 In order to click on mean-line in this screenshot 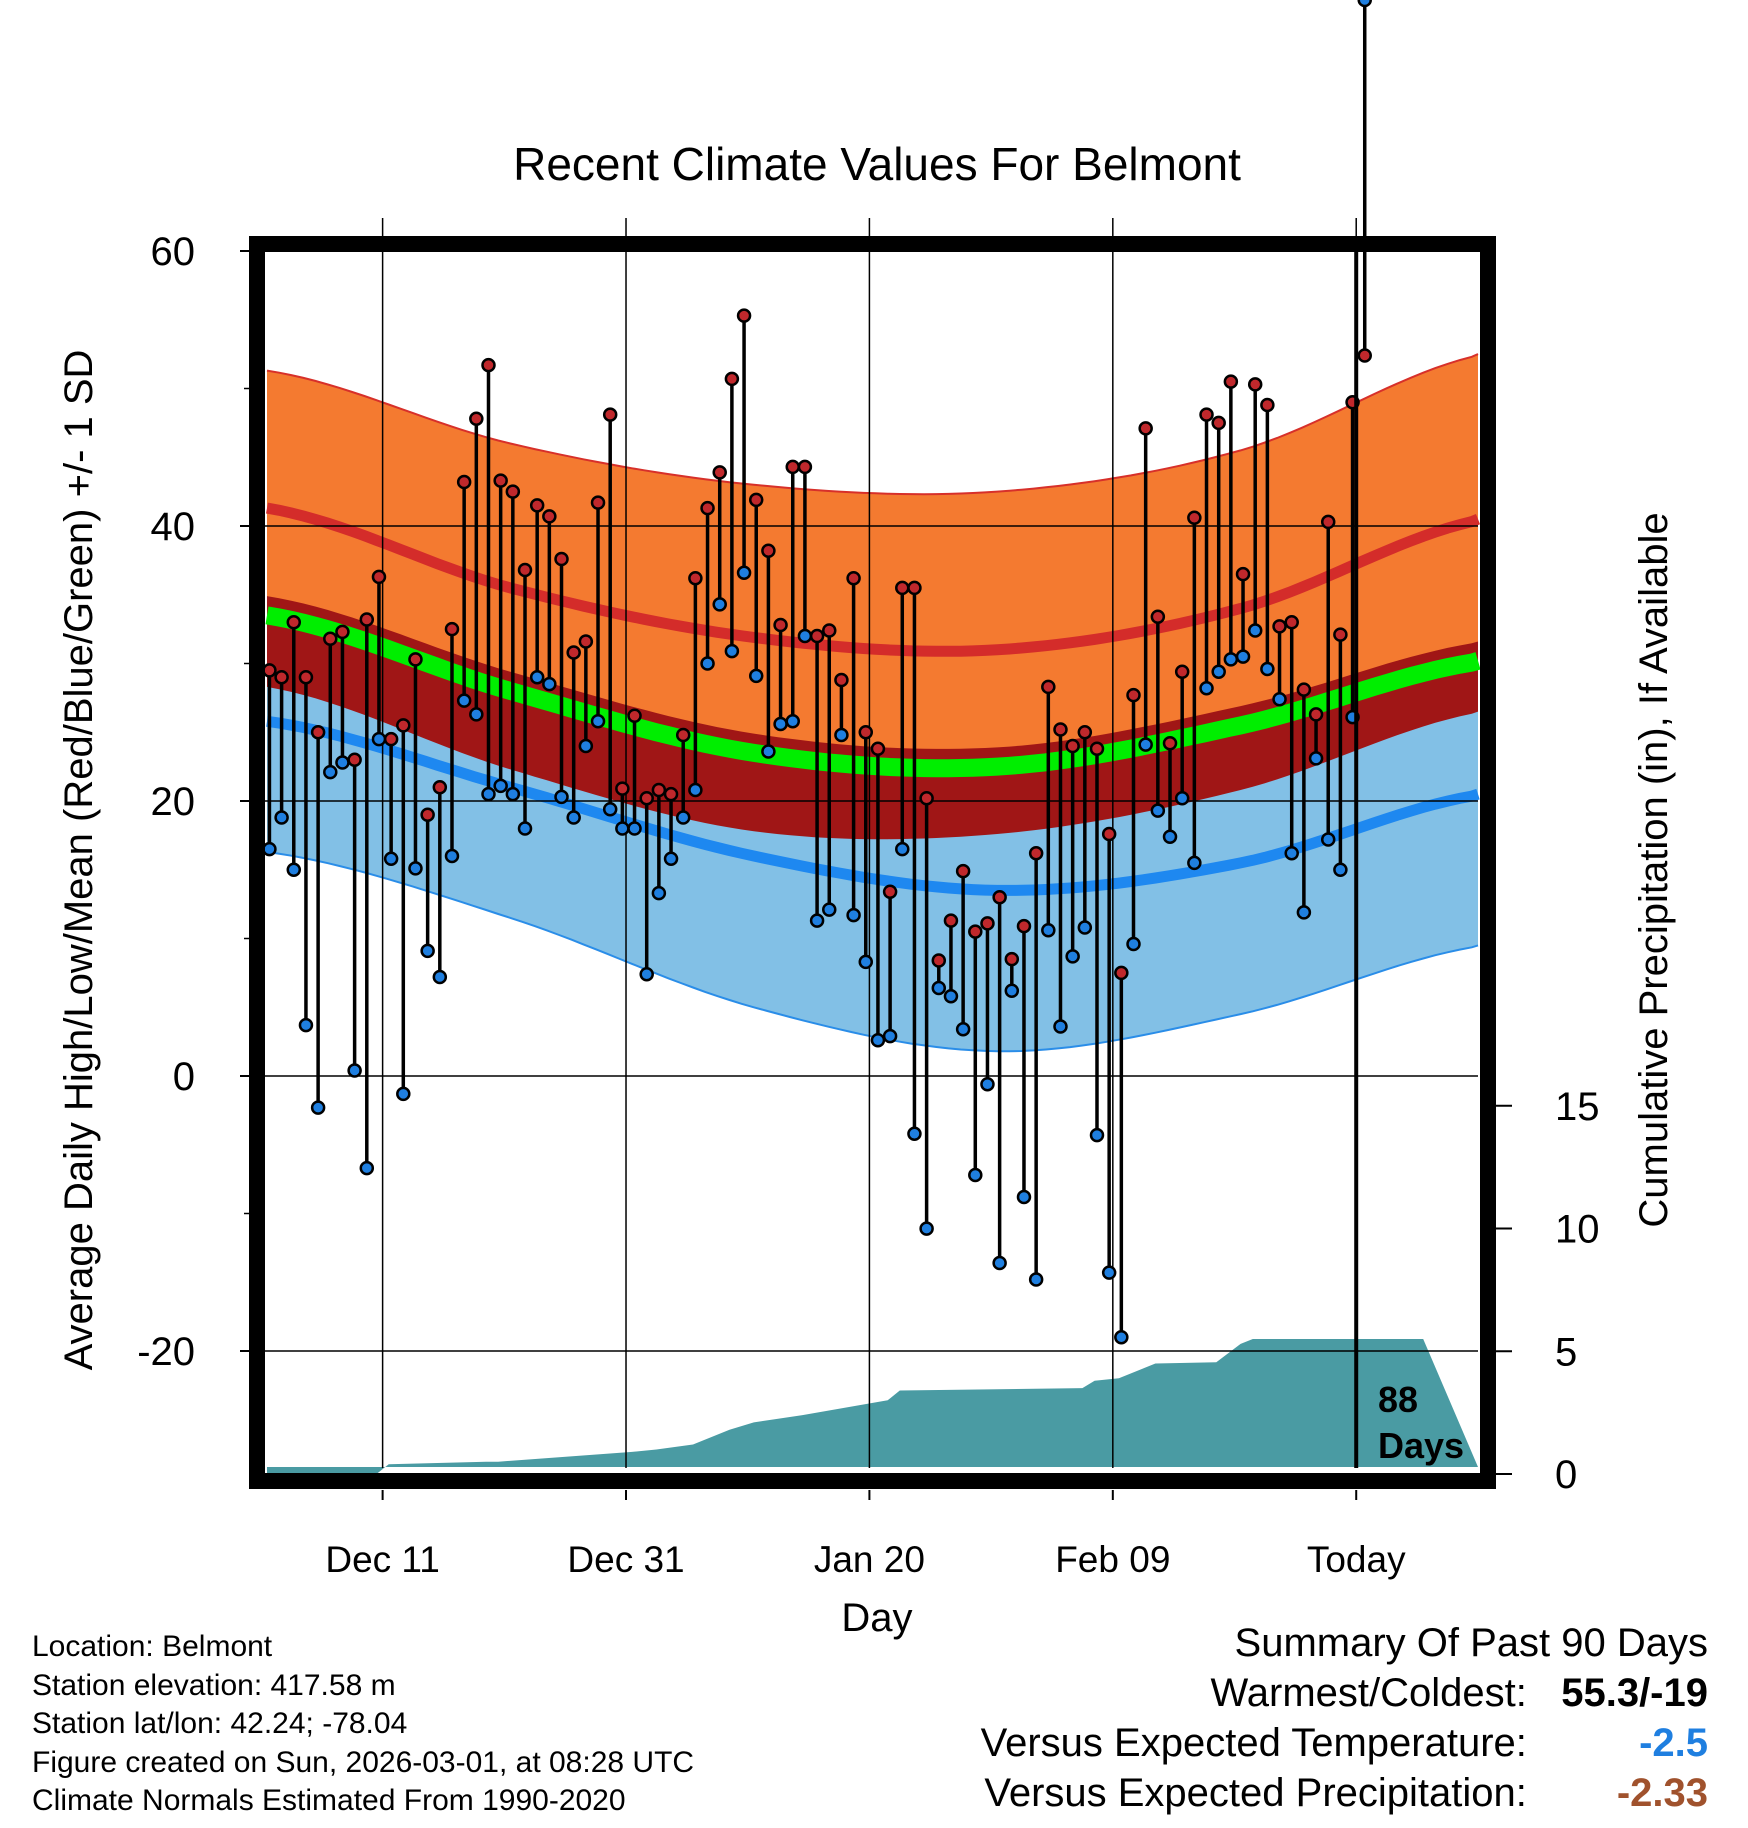, I will do `click(873, 692)`.